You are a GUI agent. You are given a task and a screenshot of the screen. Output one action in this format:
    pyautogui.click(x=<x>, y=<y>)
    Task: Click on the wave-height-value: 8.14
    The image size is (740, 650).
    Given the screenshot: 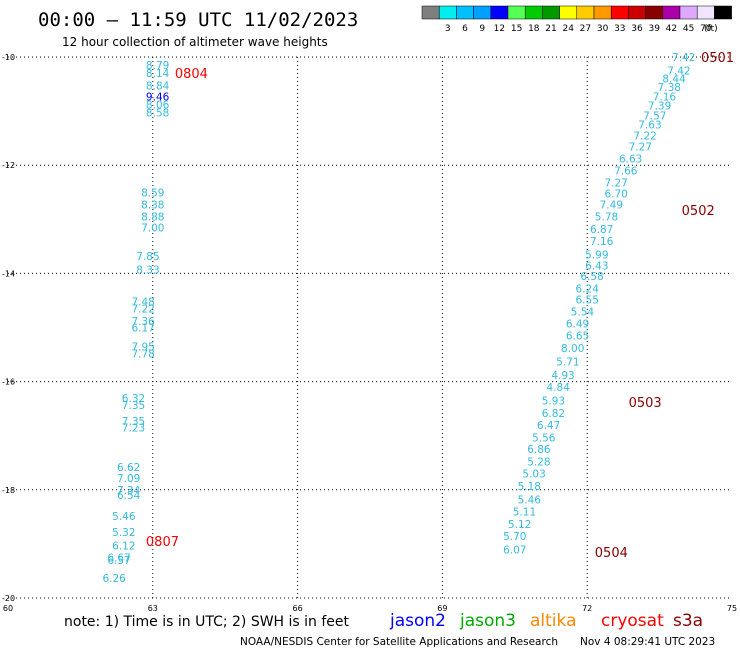 What is the action you would take?
    pyautogui.click(x=158, y=74)
    